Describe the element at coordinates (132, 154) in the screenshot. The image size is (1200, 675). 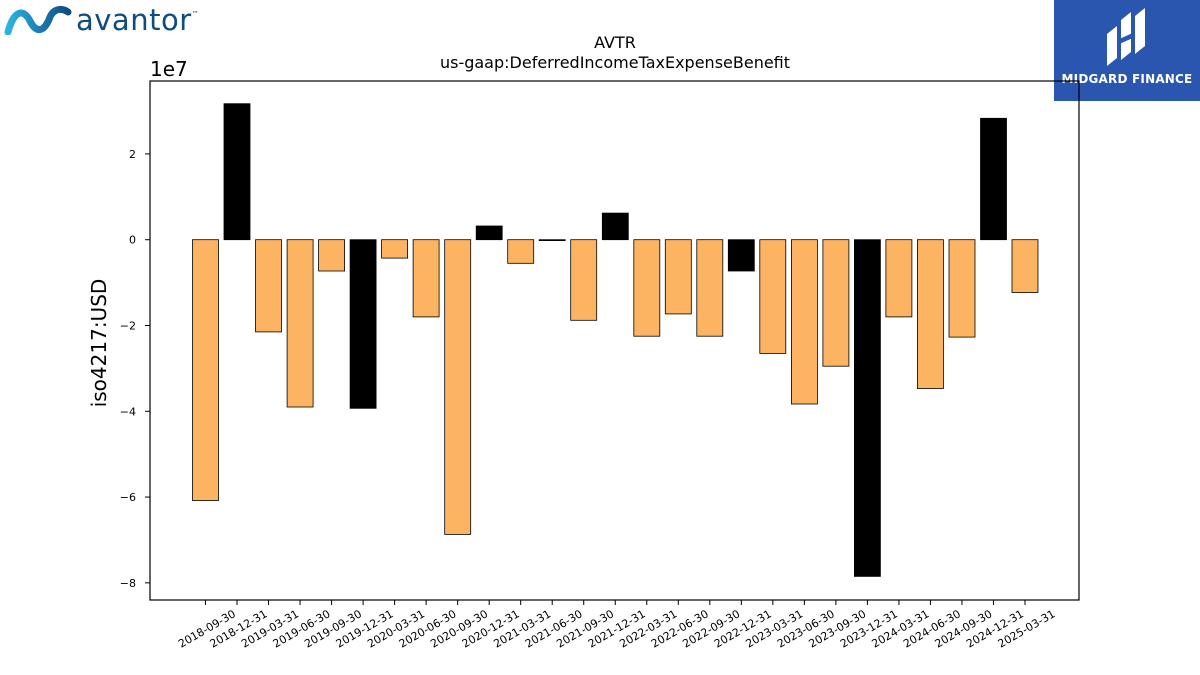
I see `y-tick-label: 2` at that location.